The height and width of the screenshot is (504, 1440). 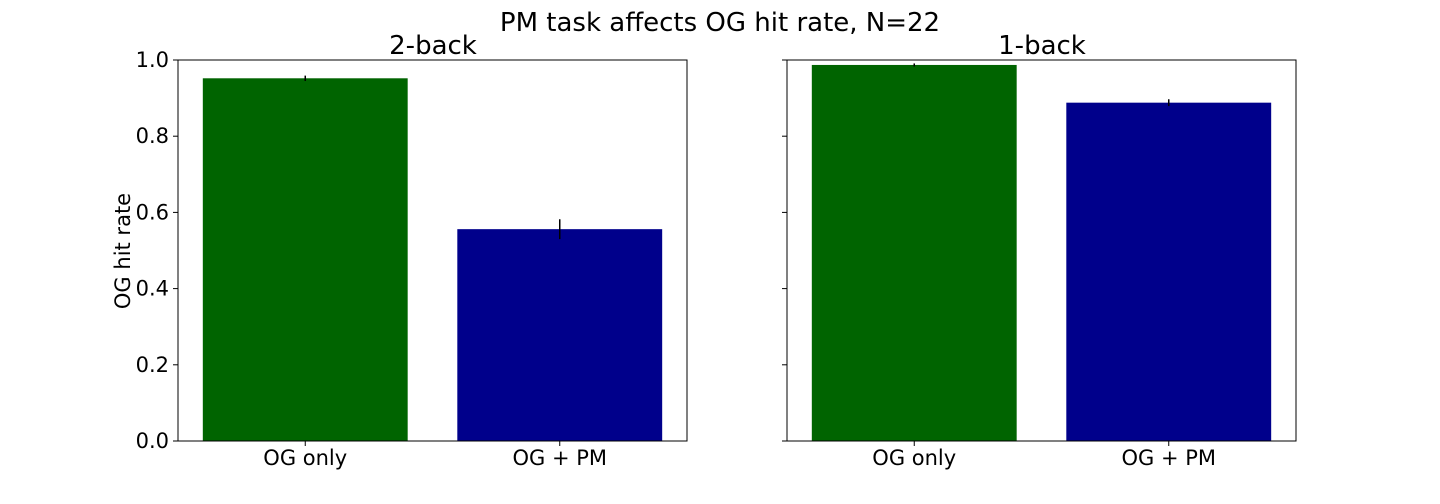 What do you see at coordinates (152, 136) in the screenshot?
I see `y-tick-label: 0.8` at bounding box center [152, 136].